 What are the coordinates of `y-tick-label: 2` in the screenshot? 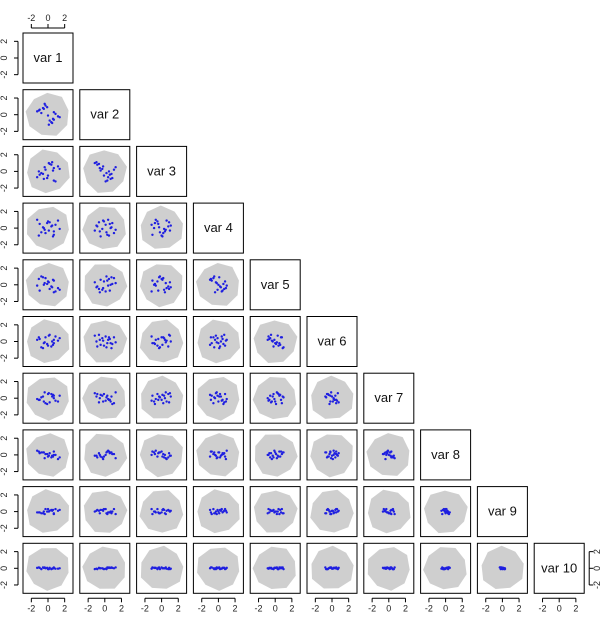 It's located at (4, 551).